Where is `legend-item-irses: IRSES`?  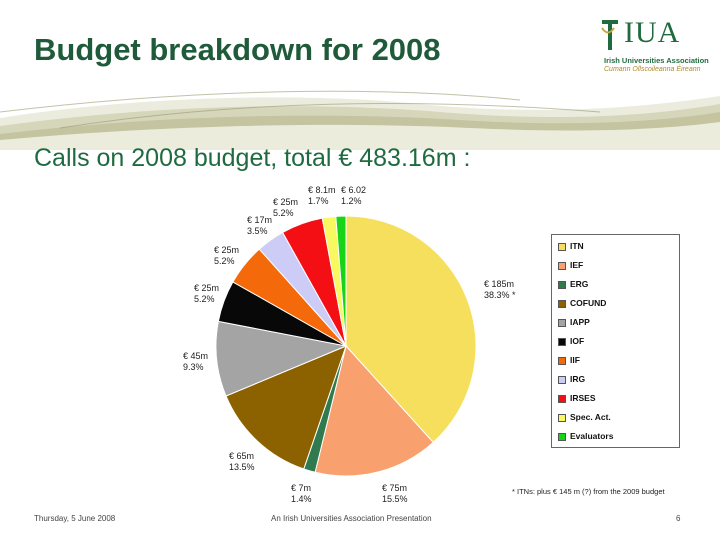
legend-item-irses: IRSES is located at coordinates (577, 399).